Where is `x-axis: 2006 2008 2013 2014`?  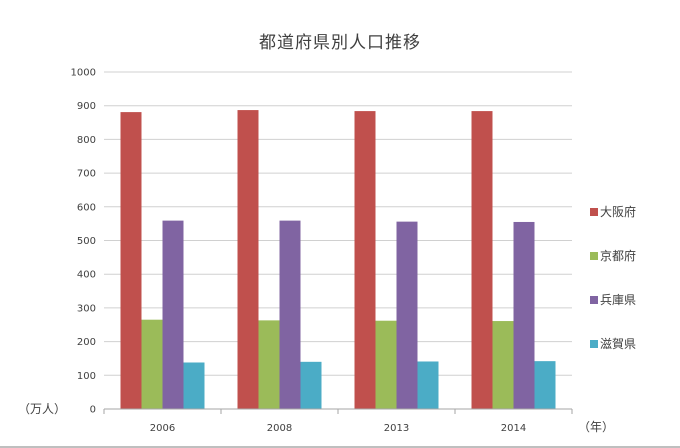
x-axis: 2006 2008 2013 2014 is located at coordinates (338, 421).